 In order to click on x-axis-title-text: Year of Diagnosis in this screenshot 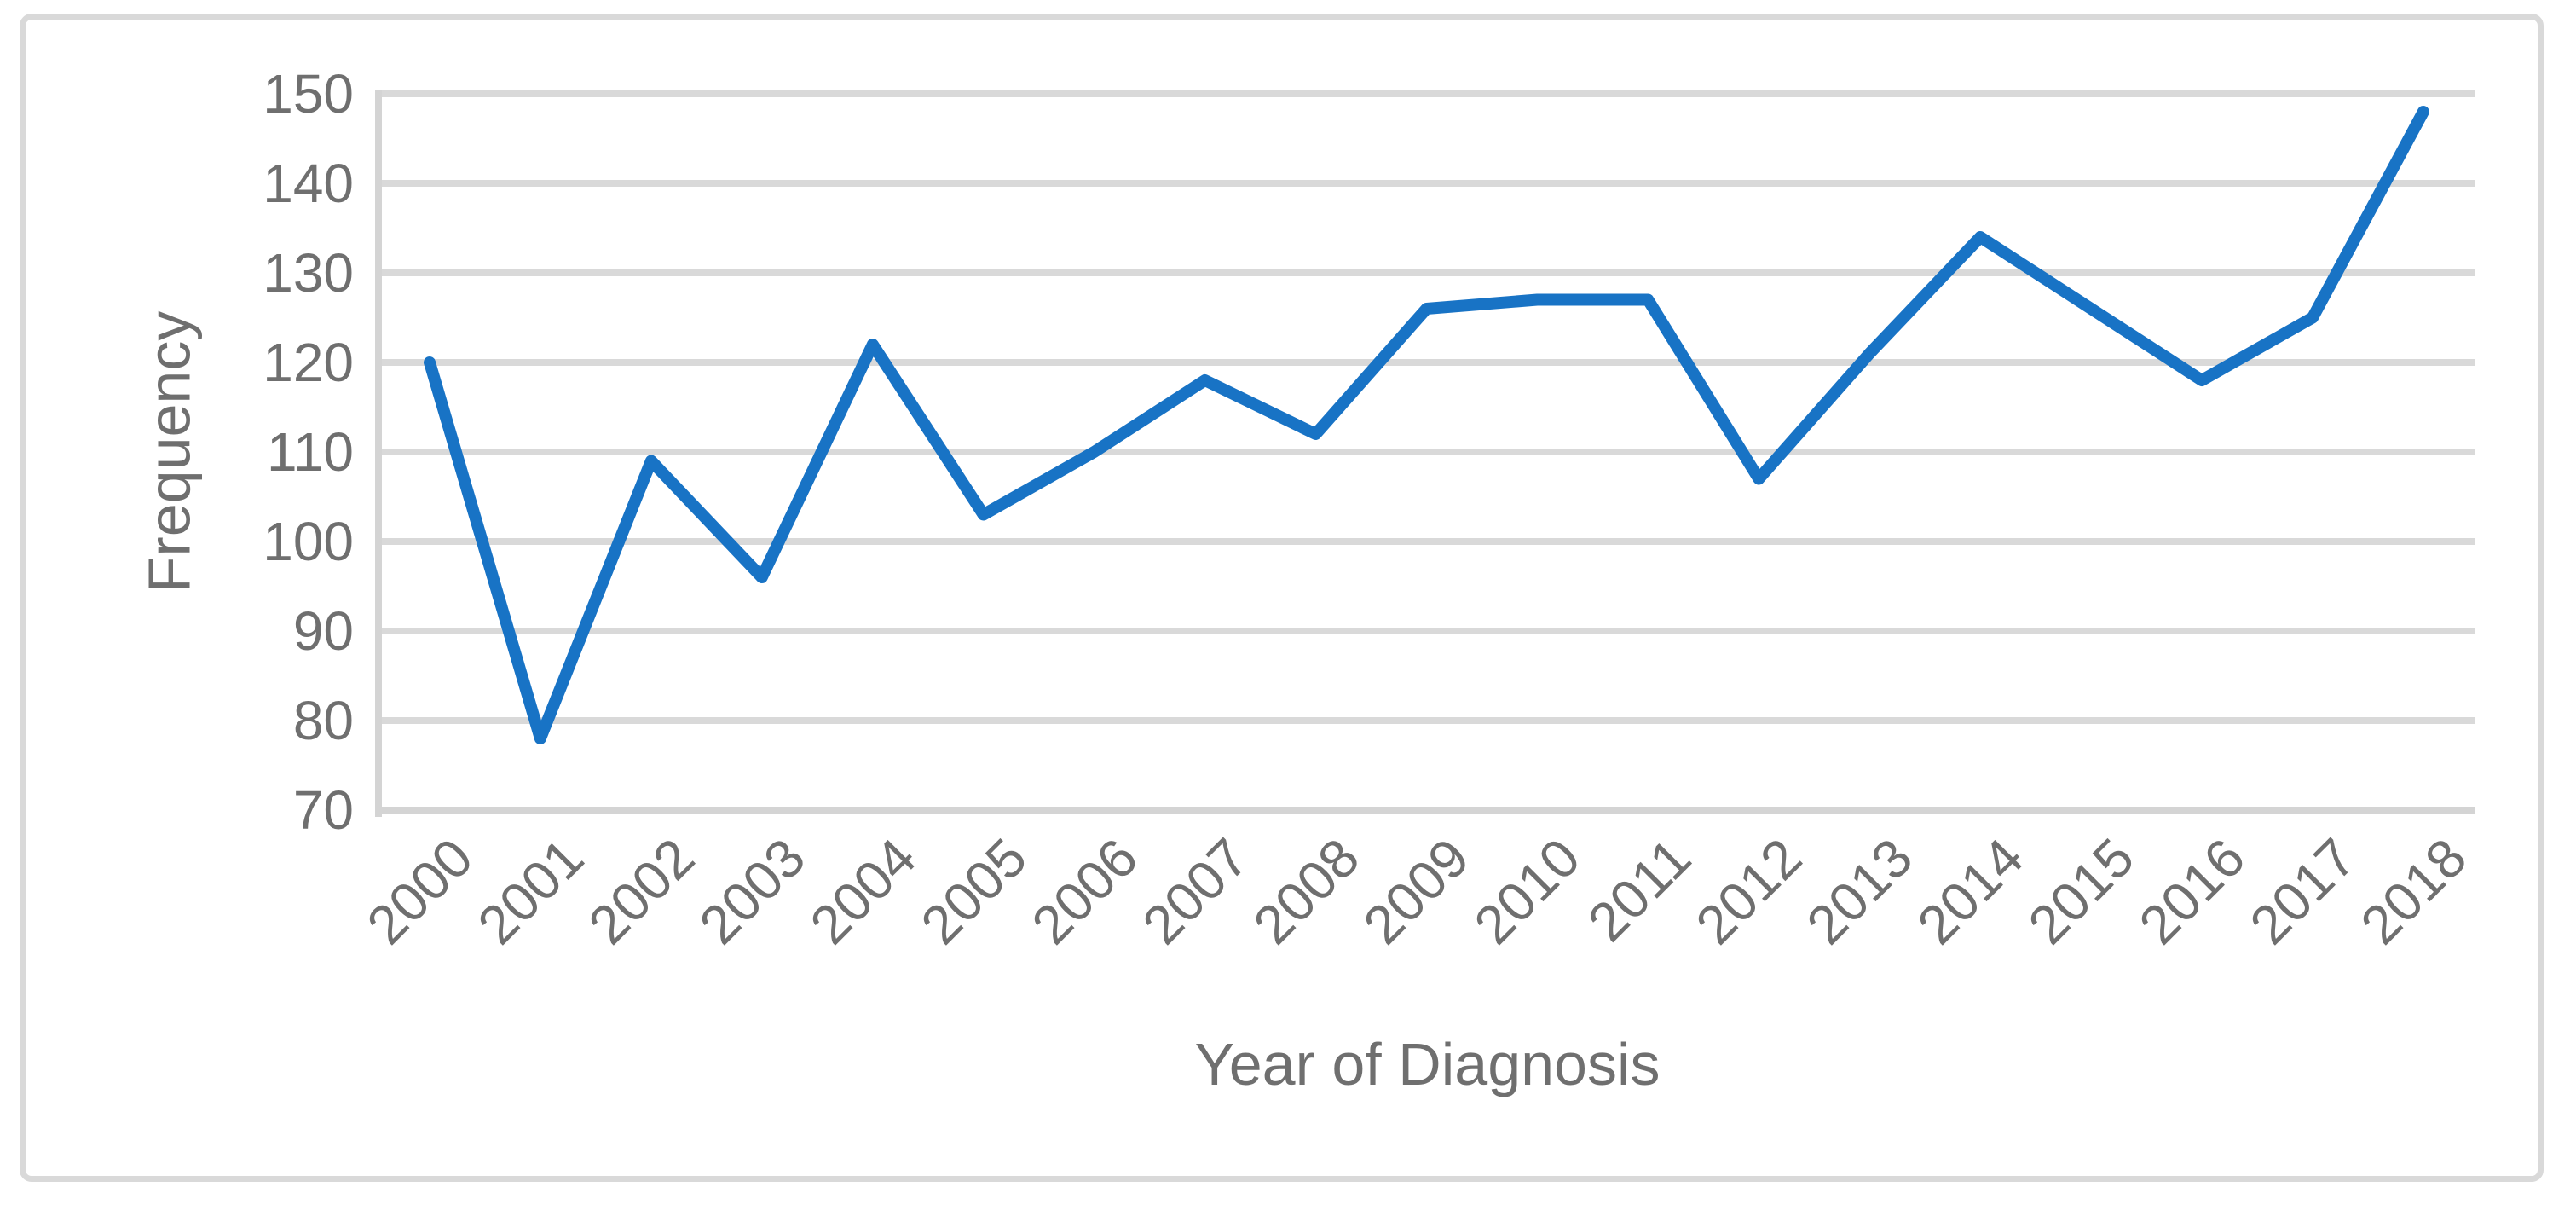, I will do `click(1427, 1064)`.